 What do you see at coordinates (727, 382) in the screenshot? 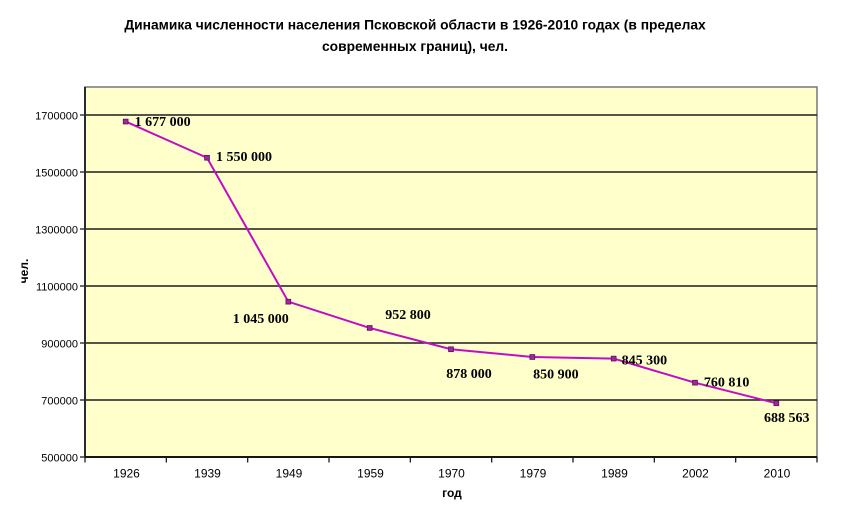
I see `svg-text: 760 810` at bounding box center [727, 382].